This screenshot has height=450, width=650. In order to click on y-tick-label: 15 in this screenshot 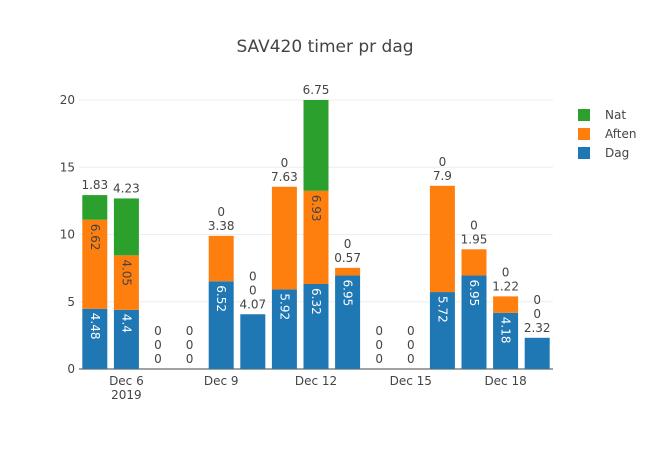, I will do `click(67, 167)`.